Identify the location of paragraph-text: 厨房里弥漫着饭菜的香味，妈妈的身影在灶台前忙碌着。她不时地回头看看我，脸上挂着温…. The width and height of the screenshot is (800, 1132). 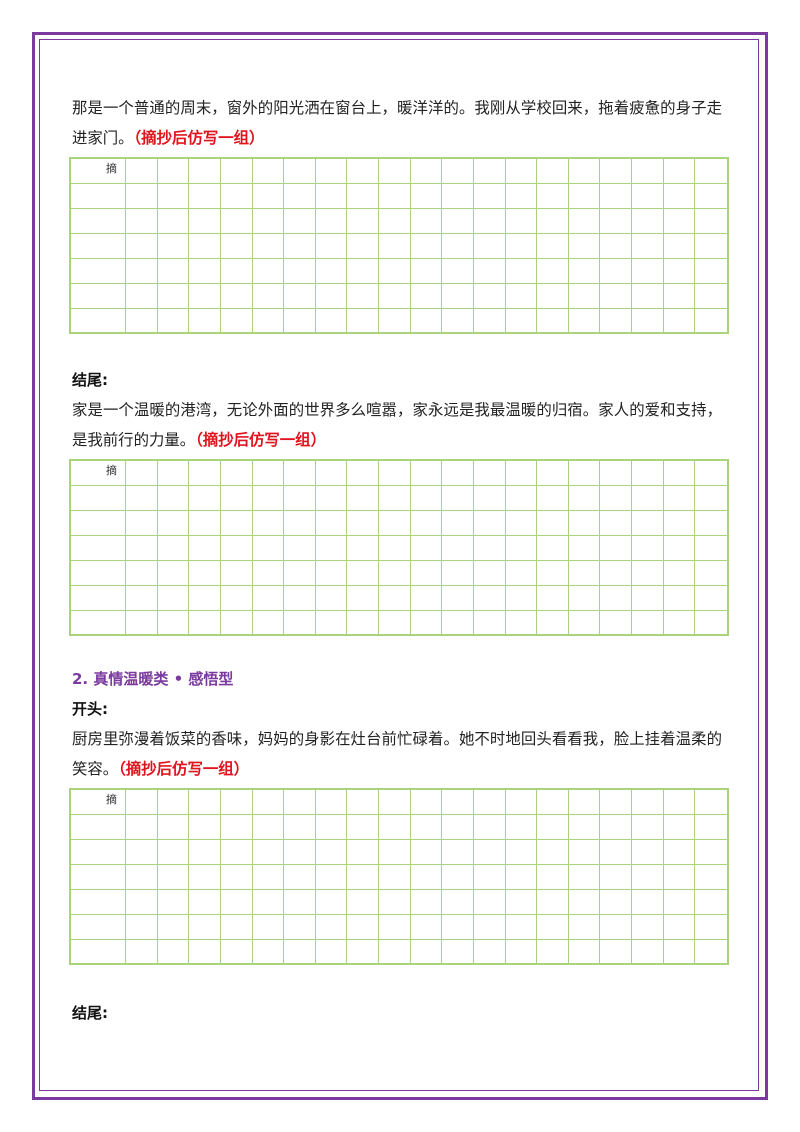
(397, 754).